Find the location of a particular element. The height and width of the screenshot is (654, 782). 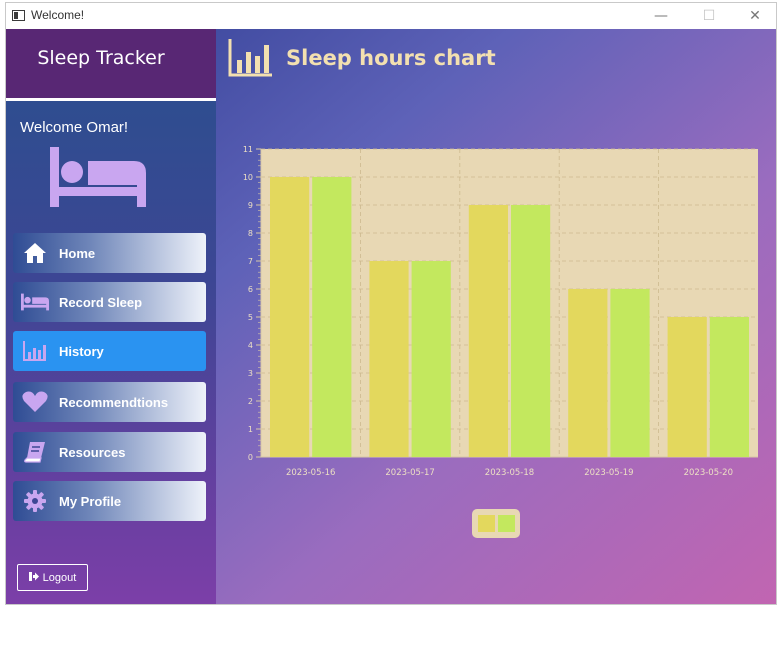

minimize-button: — is located at coordinates (661, 16).